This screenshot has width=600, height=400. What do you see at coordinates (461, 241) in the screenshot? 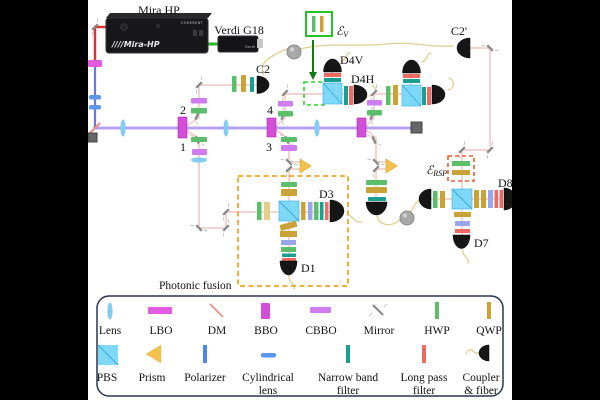
I see `detector-d7` at bounding box center [461, 241].